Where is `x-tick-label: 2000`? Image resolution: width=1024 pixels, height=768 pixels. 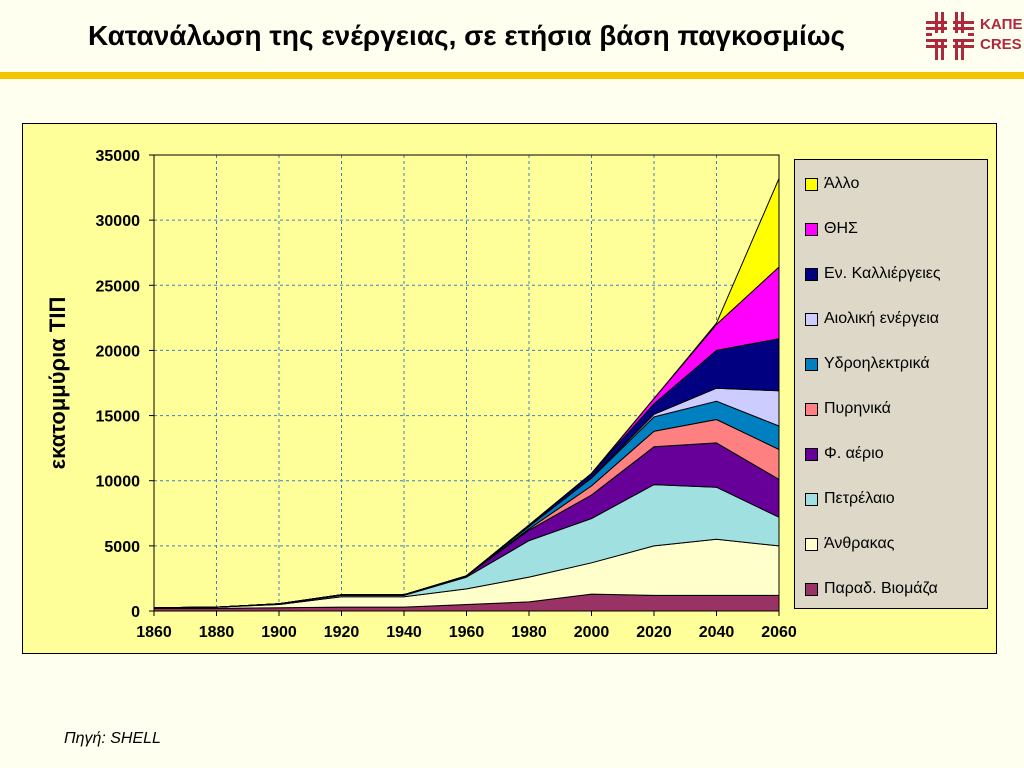 x-tick-label: 2000 is located at coordinates (592, 632).